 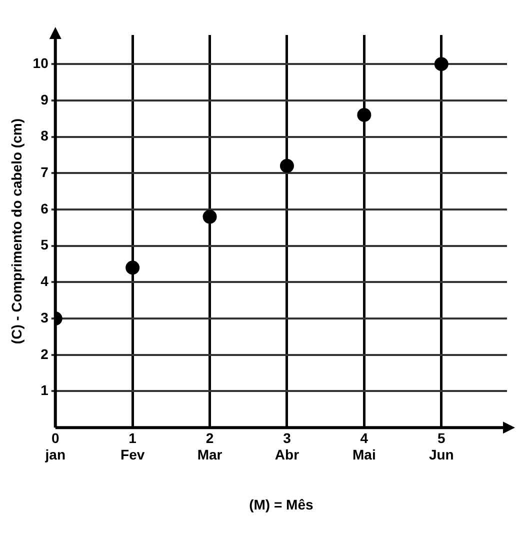 I want to click on y-tick-label: 7, so click(x=44, y=172).